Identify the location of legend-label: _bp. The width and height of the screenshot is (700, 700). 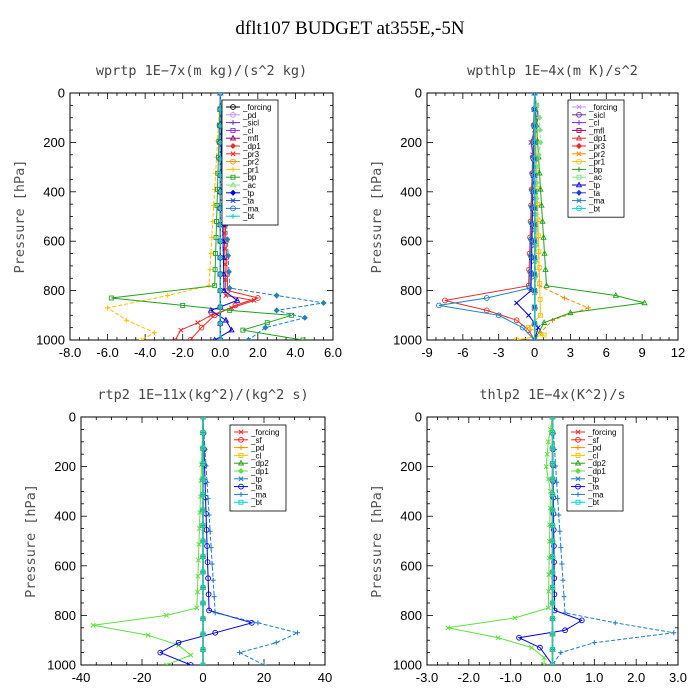
(595, 169).